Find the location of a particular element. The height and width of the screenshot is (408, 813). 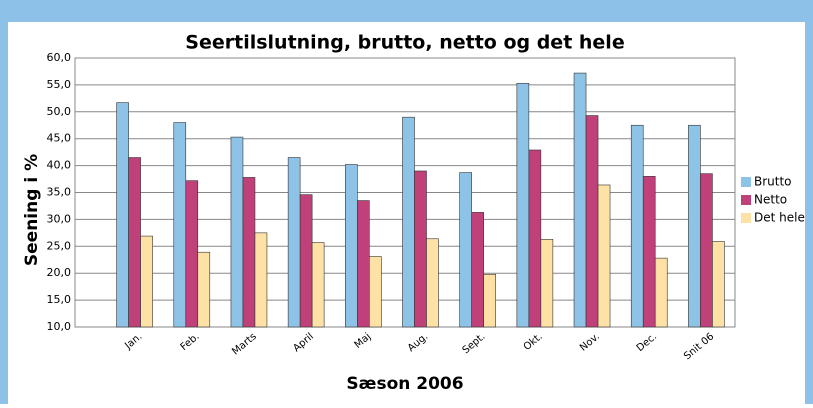

legend-label: Det hele is located at coordinates (779, 218).